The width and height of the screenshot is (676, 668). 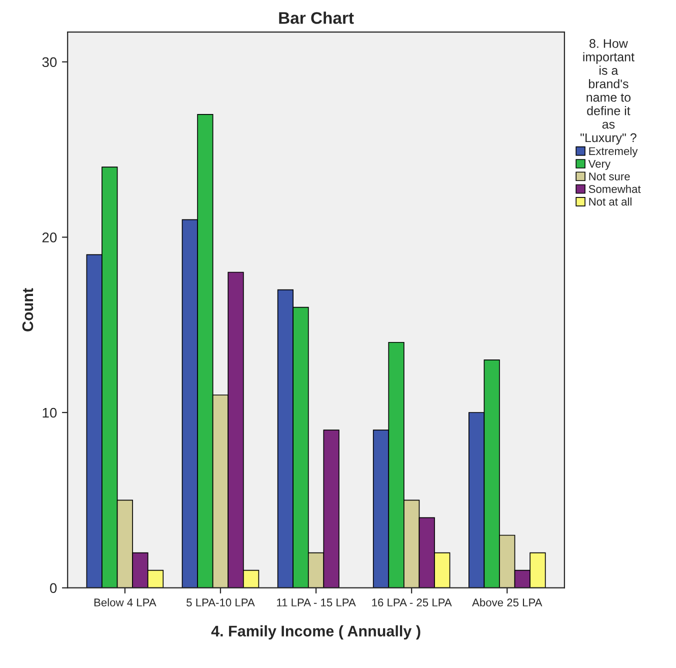 What do you see at coordinates (599, 165) in the screenshot?
I see `legend-label: Very` at bounding box center [599, 165].